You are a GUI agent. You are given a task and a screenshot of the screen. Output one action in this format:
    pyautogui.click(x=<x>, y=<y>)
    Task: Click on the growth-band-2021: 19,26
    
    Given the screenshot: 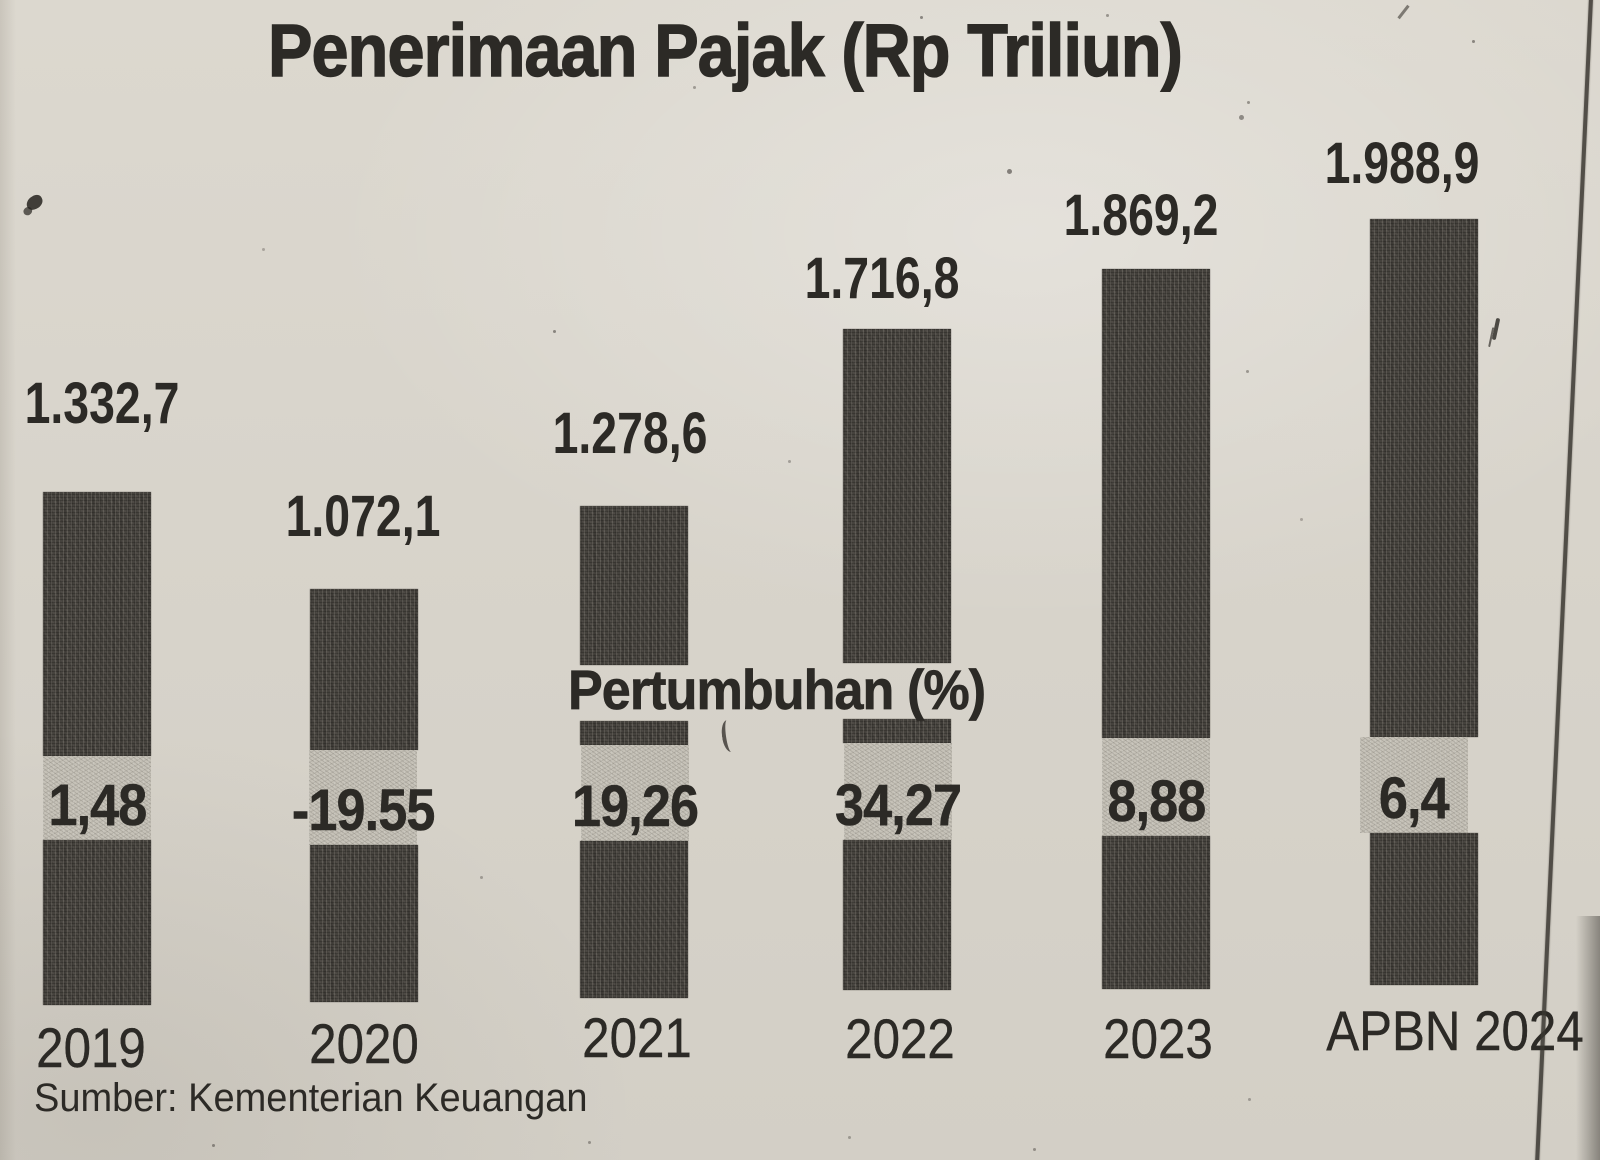 What is the action you would take?
    pyautogui.click(x=635, y=793)
    